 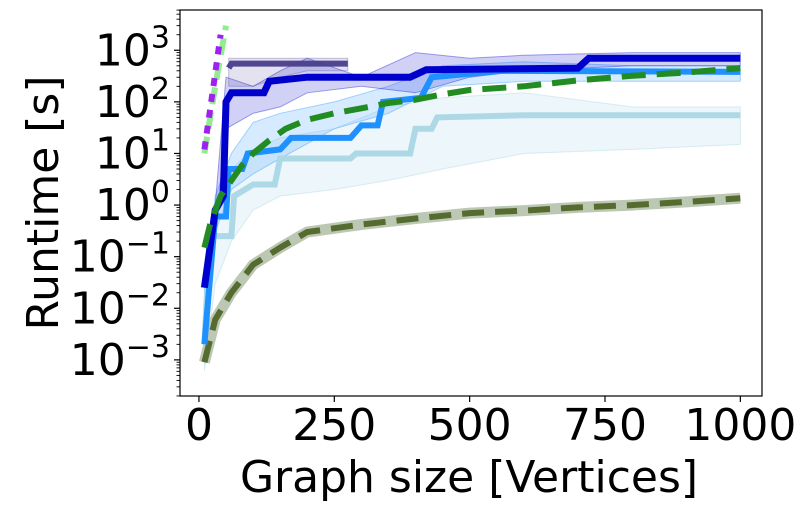 What do you see at coordinates (132, 203) in the screenshot?
I see `y-tick-label: 10⁰` at bounding box center [132, 203].